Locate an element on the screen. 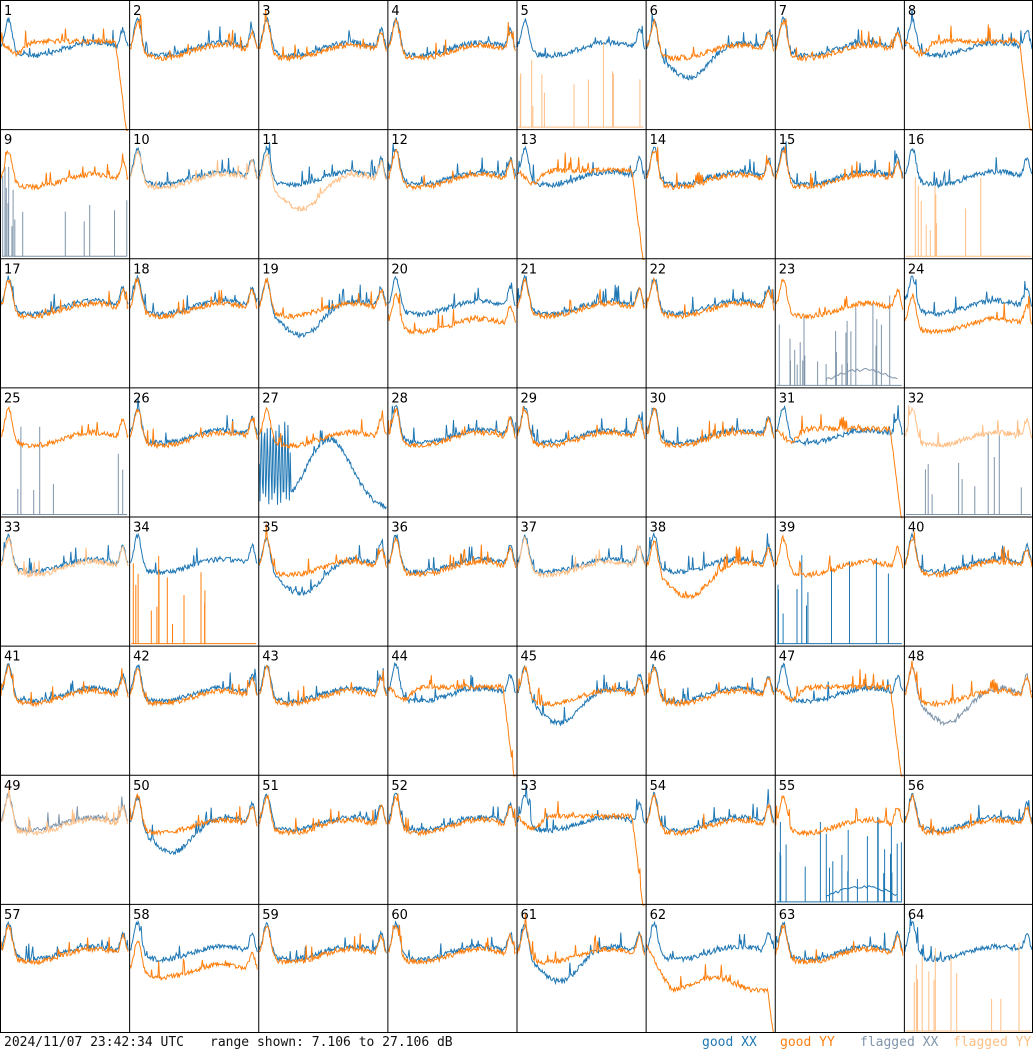  panel: 43 is located at coordinates (322, 679).